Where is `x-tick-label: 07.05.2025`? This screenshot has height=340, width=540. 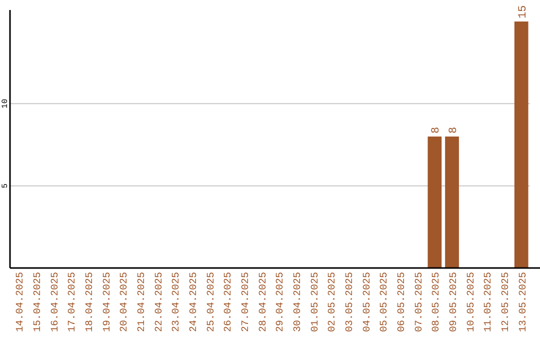
x-tick-label: 07.05.2025 is located at coordinates (420, 302).